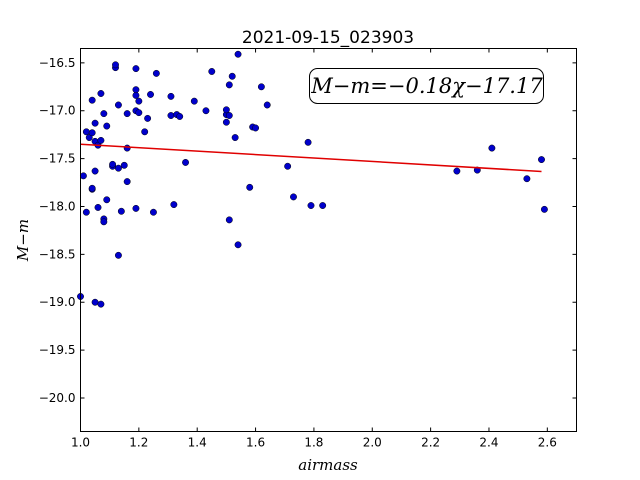 The height and width of the screenshot is (480, 640). I want to click on x-axis-label: airmass, so click(328, 465).